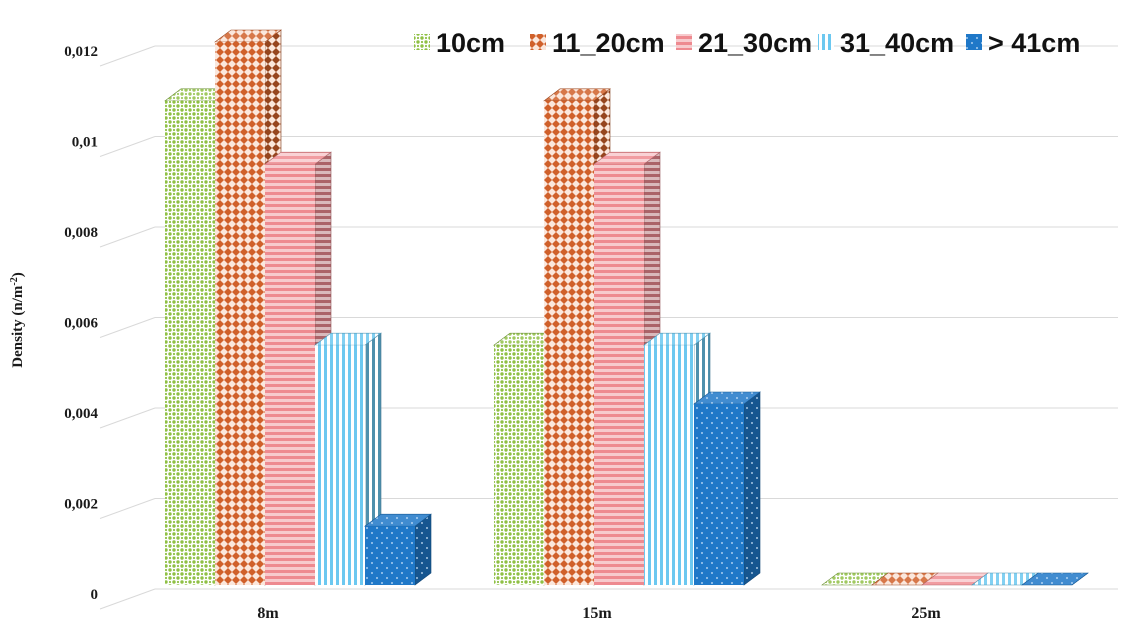 The image size is (1132, 630). I want to click on legend-item-31-40cm: 31_40cm, so click(886, 43).